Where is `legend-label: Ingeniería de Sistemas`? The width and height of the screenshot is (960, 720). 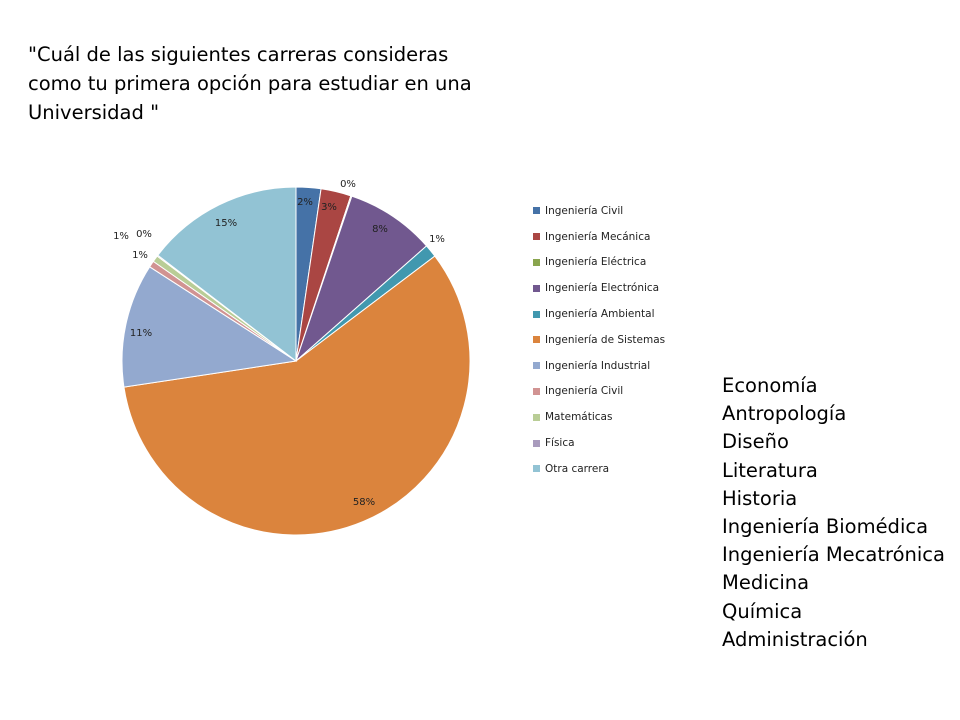
legend-label: Ingeniería de Sistemas is located at coordinates (605, 339).